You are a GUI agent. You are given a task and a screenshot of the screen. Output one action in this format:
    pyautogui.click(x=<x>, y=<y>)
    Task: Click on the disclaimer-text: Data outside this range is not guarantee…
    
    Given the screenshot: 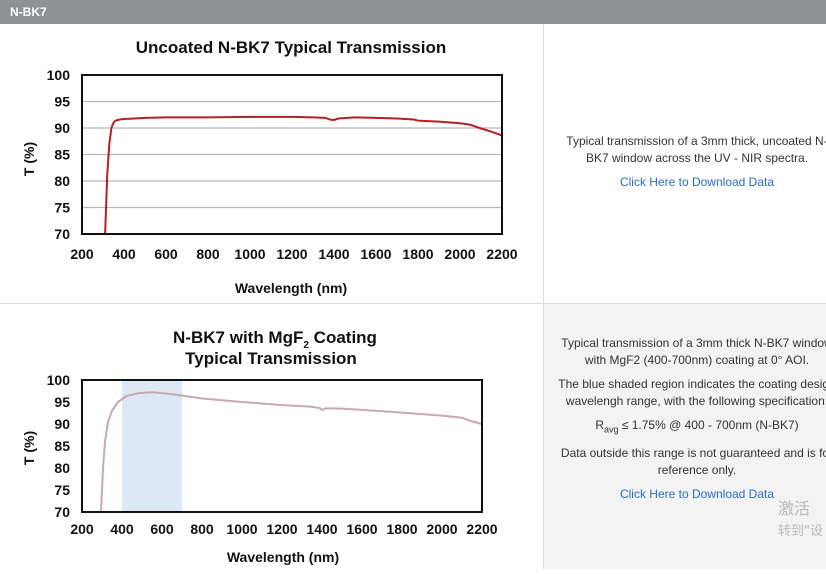 What is the action you would take?
    pyautogui.click(x=693, y=462)
    